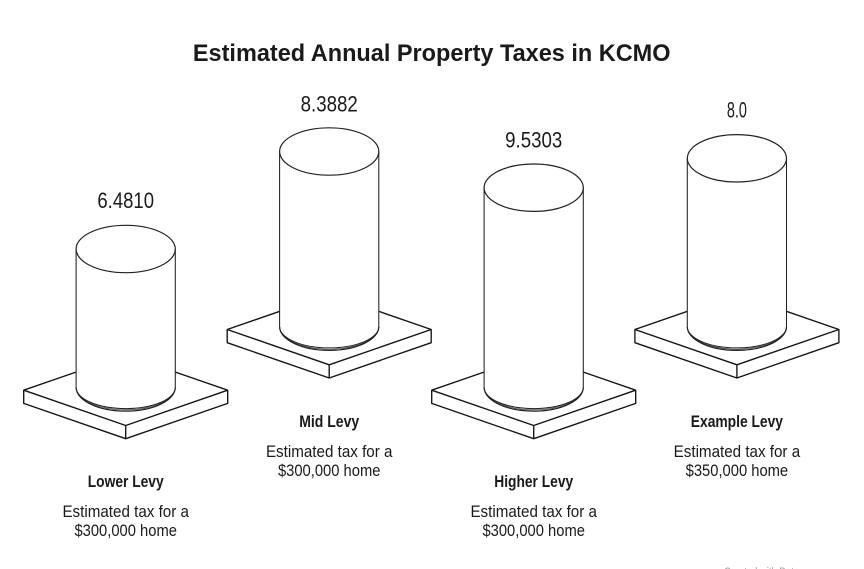 The height and width of the screenshot is (569, 864). I want to click on svg-text: Lower Levy, so click(126, 481).